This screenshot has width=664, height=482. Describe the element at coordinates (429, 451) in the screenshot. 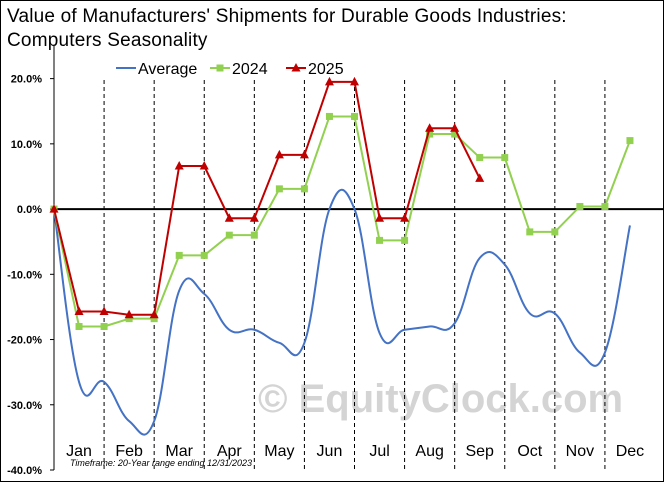

I see `month-label: Aug` at that location.